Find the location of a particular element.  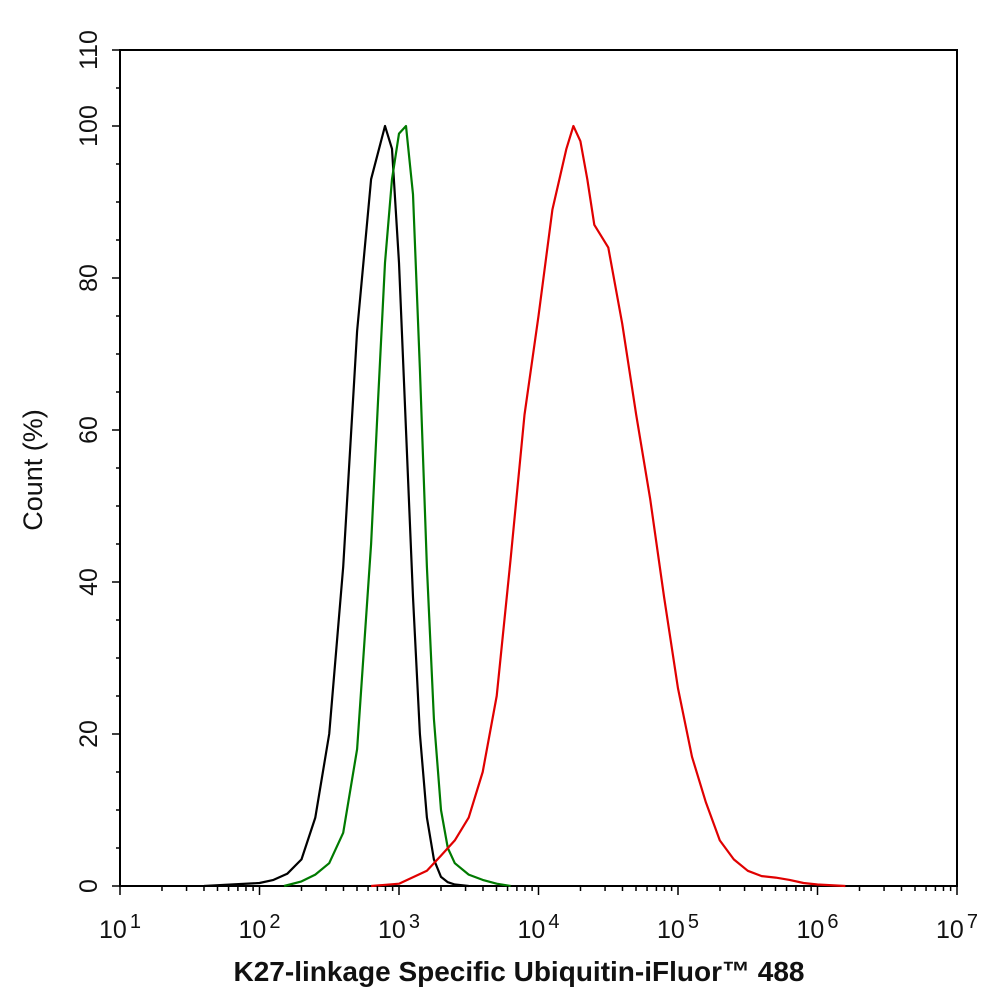

y-tick-label: 110 is located at coordinates (89, 50).